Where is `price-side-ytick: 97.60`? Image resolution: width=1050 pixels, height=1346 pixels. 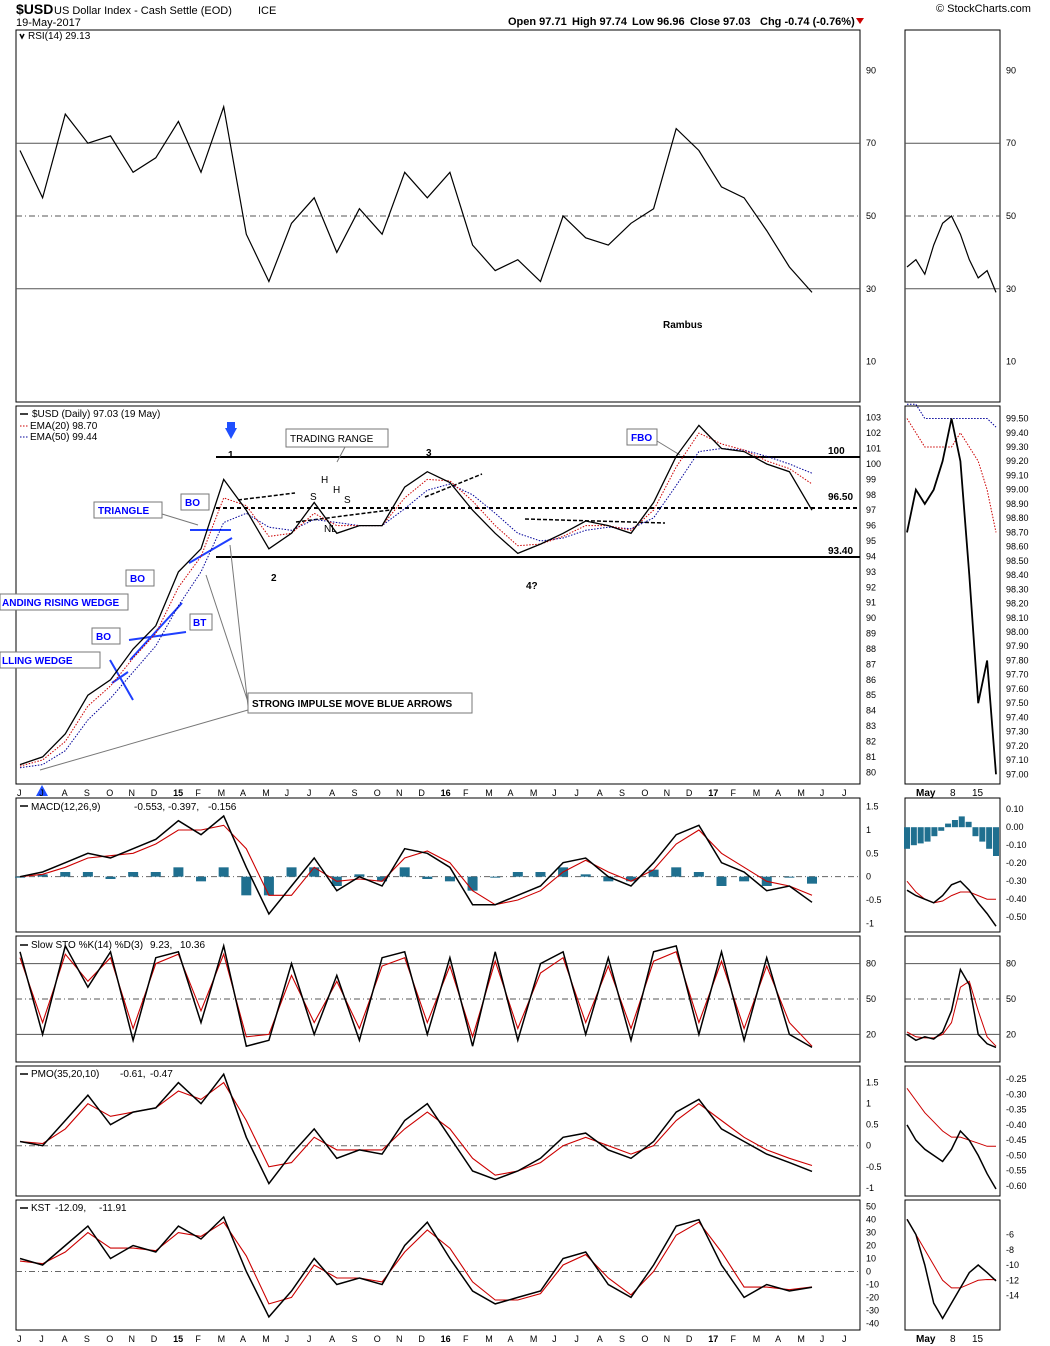 price-side-ytick: 97.60 is located at coordinates (1017, 689).